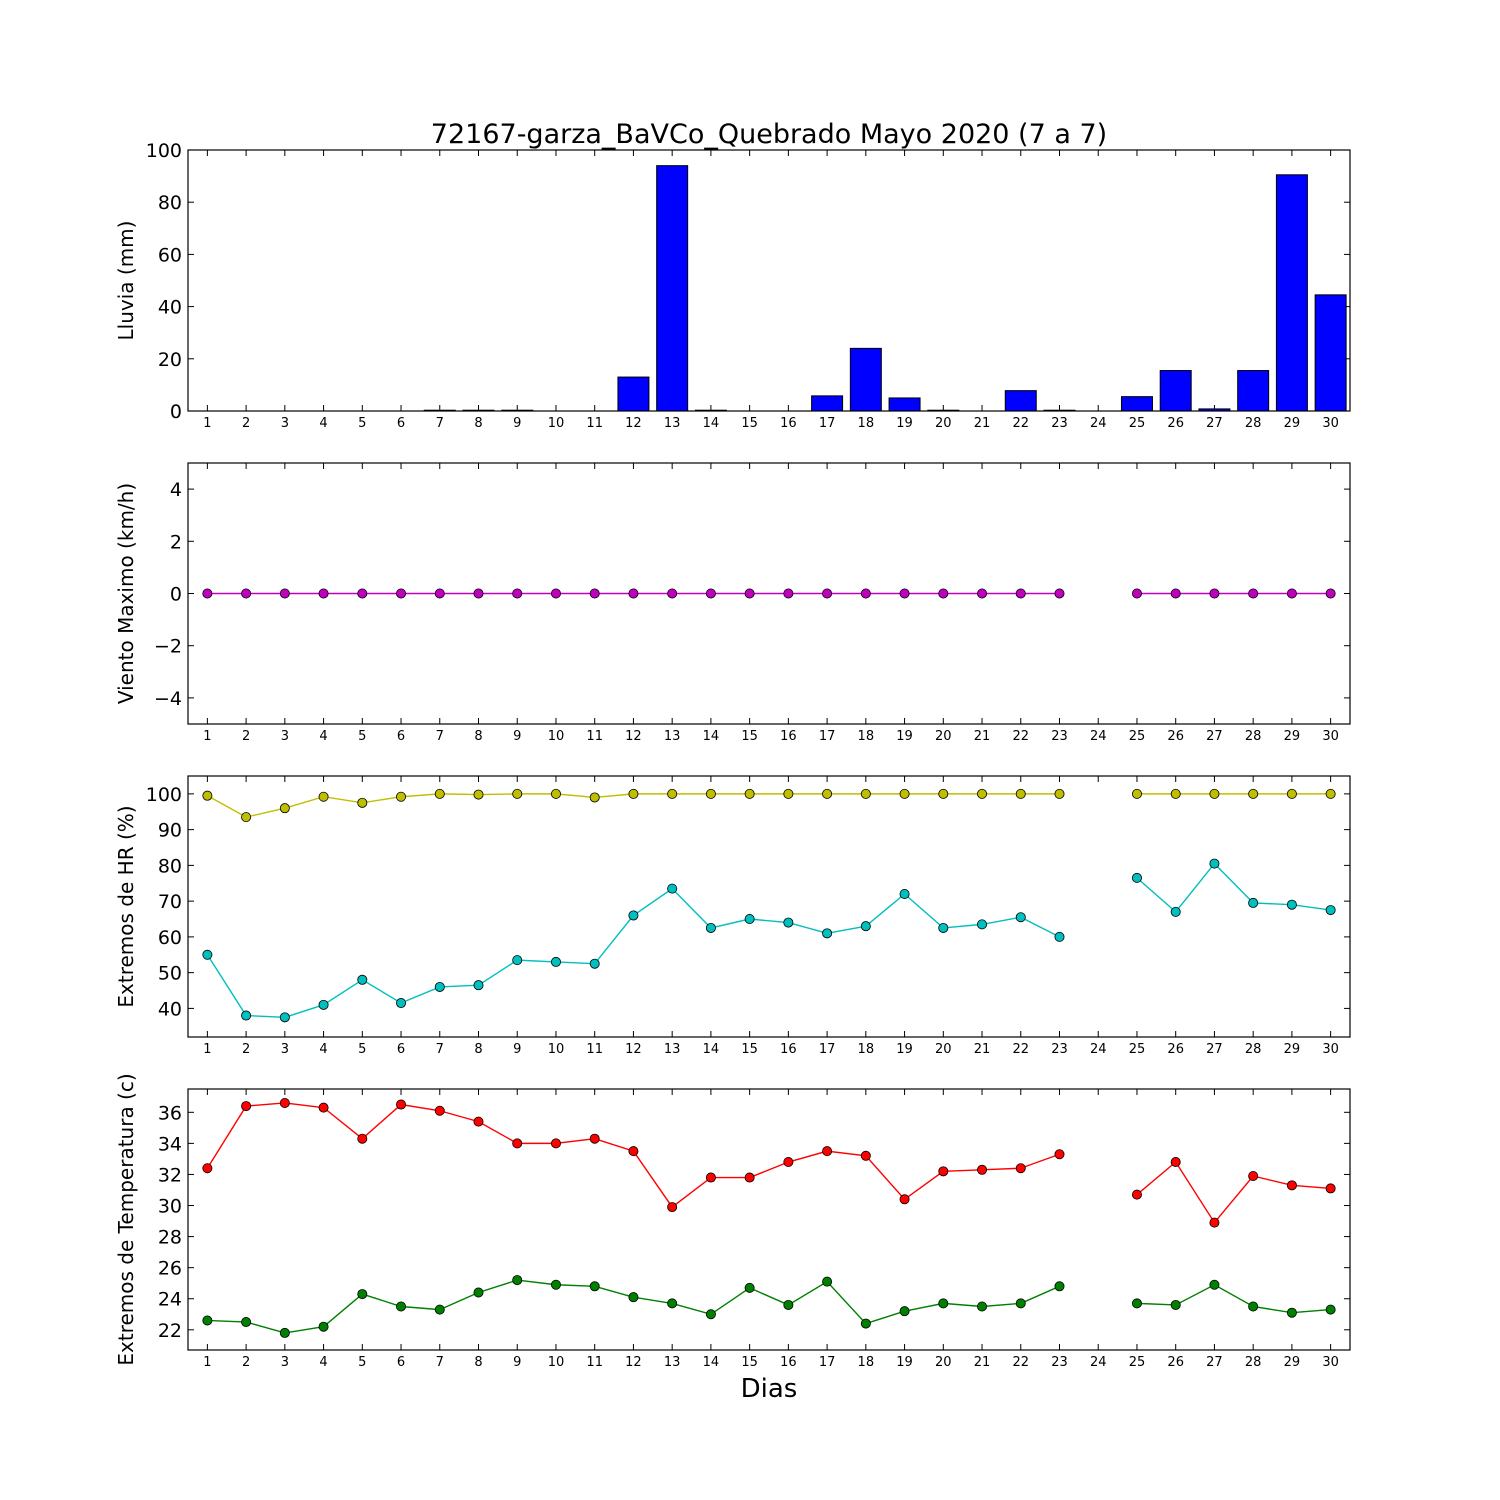  What do you see at coordinates (866, 736) in the screenshot?
I see `x-tick-label: 18` at bounding box center [866, 736].